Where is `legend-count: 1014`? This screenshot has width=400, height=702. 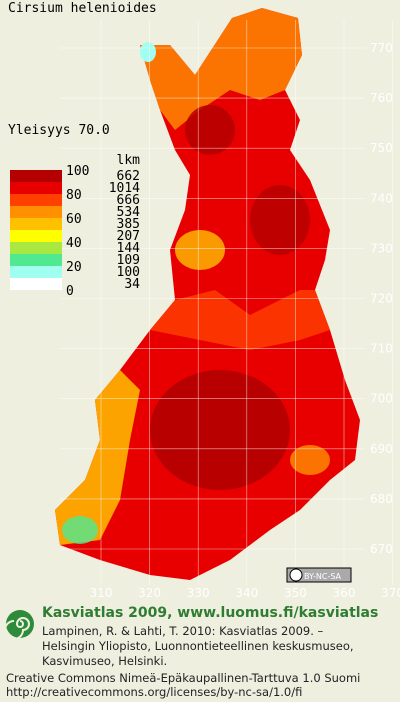 legend-count: 1014 is located at coordinates (124, 188).